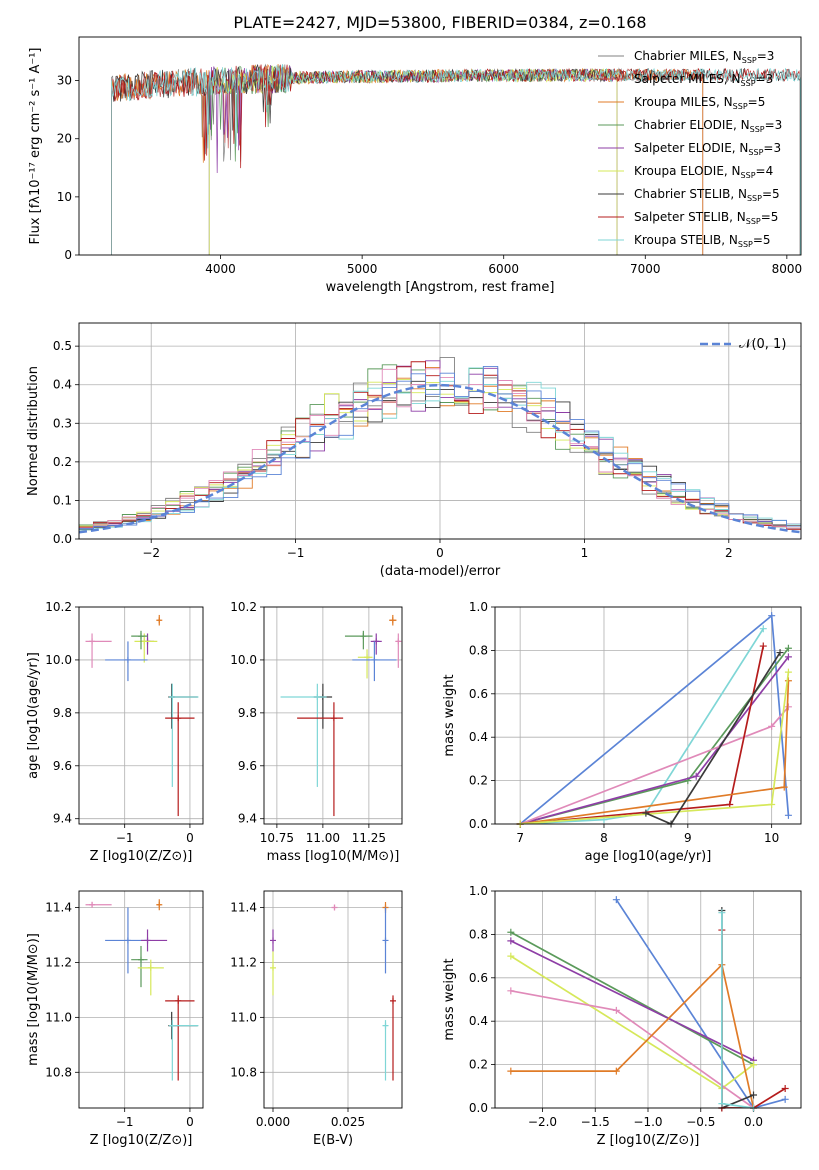 This screenshot has width=819, height=1170. What do you see at coordinates (787, 269) in the screenshot?
I see `x-tick-label: 8000` at bounding box center [787, 269].